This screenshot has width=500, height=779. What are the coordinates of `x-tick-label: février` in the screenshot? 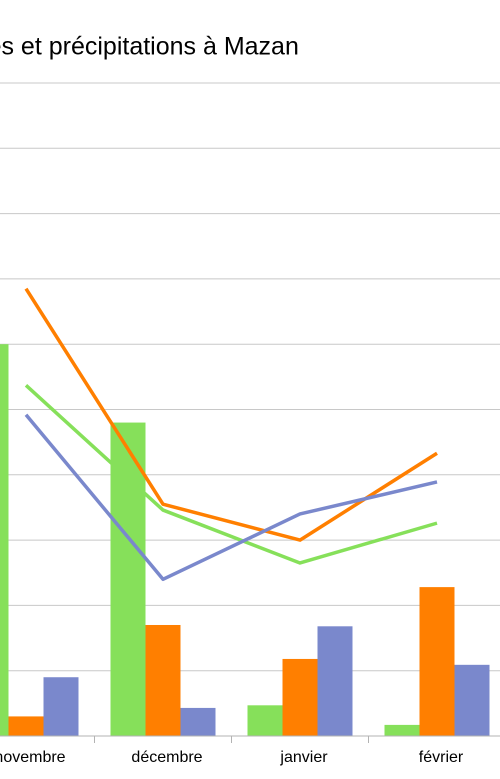 It's located at (441, 757).